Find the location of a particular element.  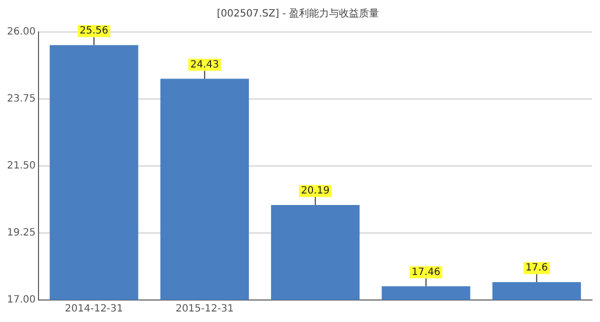

data-label: 17.6 is located at coordinates (537, 268).